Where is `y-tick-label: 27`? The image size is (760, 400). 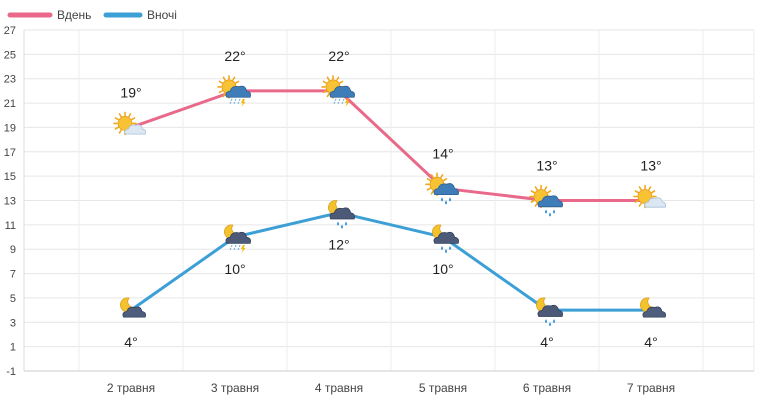 y-tick-label: 27 is located at coordinates (10, 31).